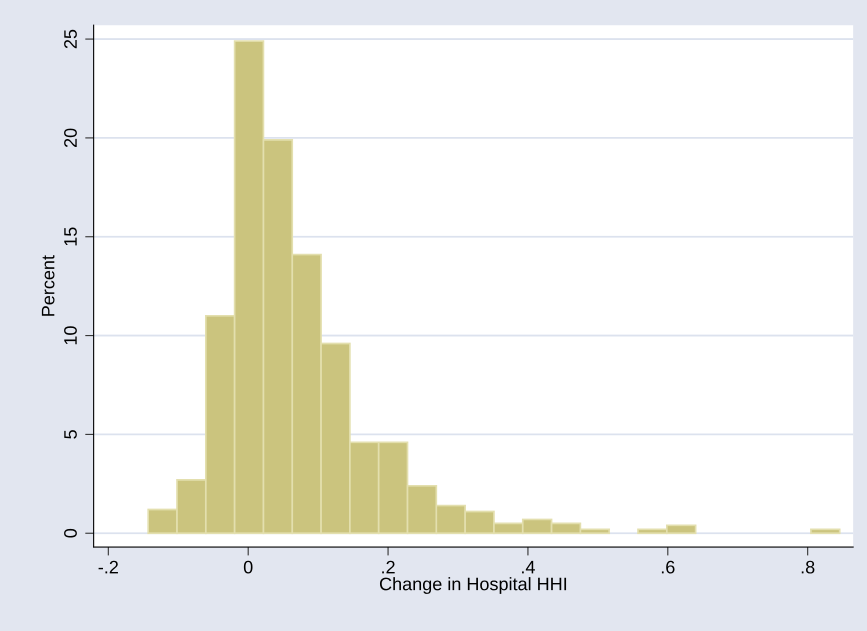 The height and width of the screenshot is (631, 867). Describe the element at coordinates (70, 434) in the screenshot. I see `y-tick-label: 5` at that location.